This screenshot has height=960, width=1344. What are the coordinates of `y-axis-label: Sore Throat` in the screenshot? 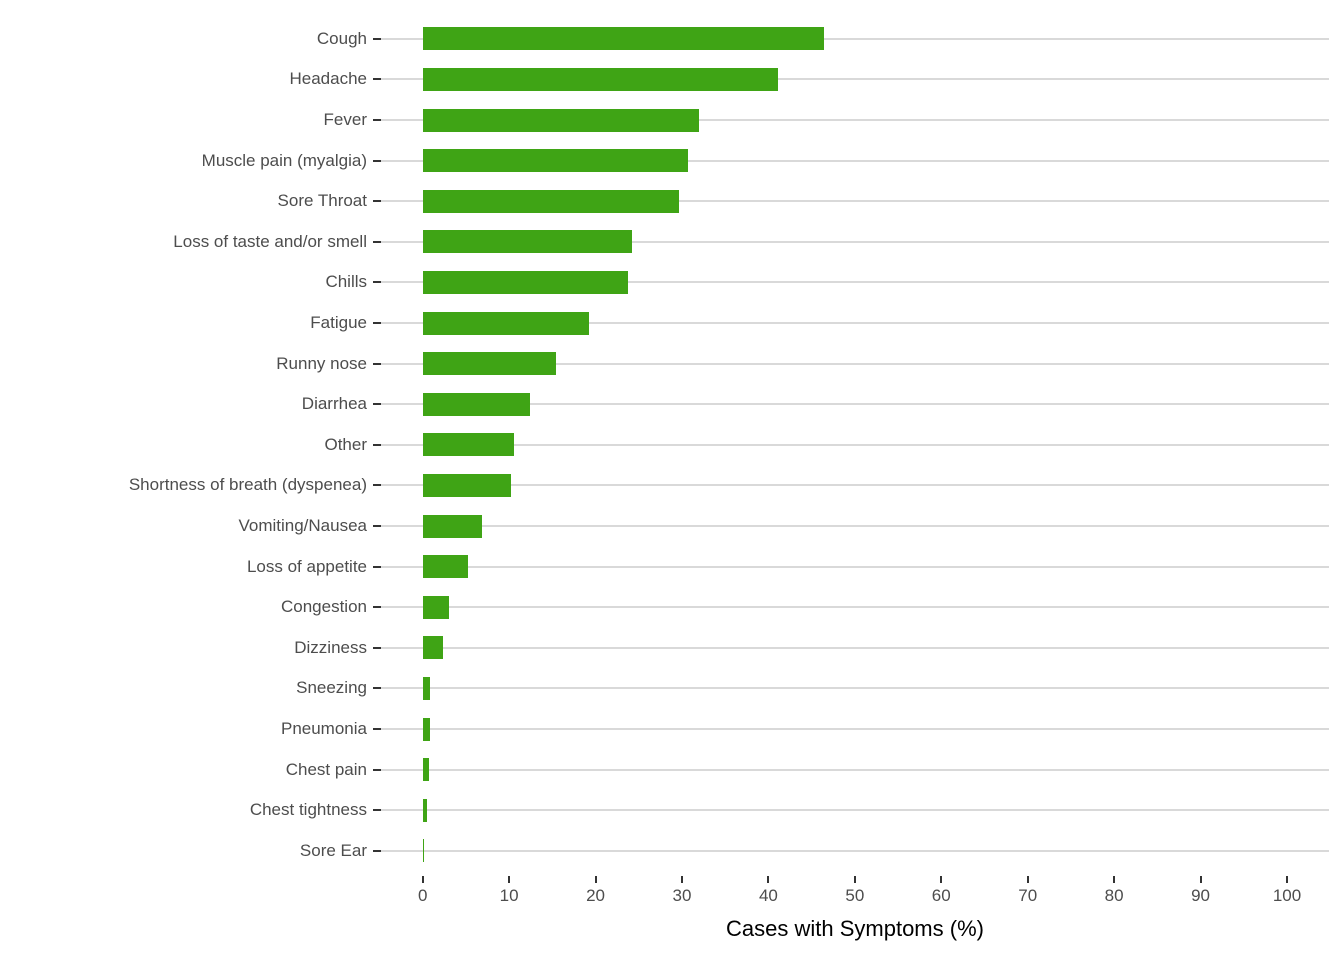 It's located at (322, 201).